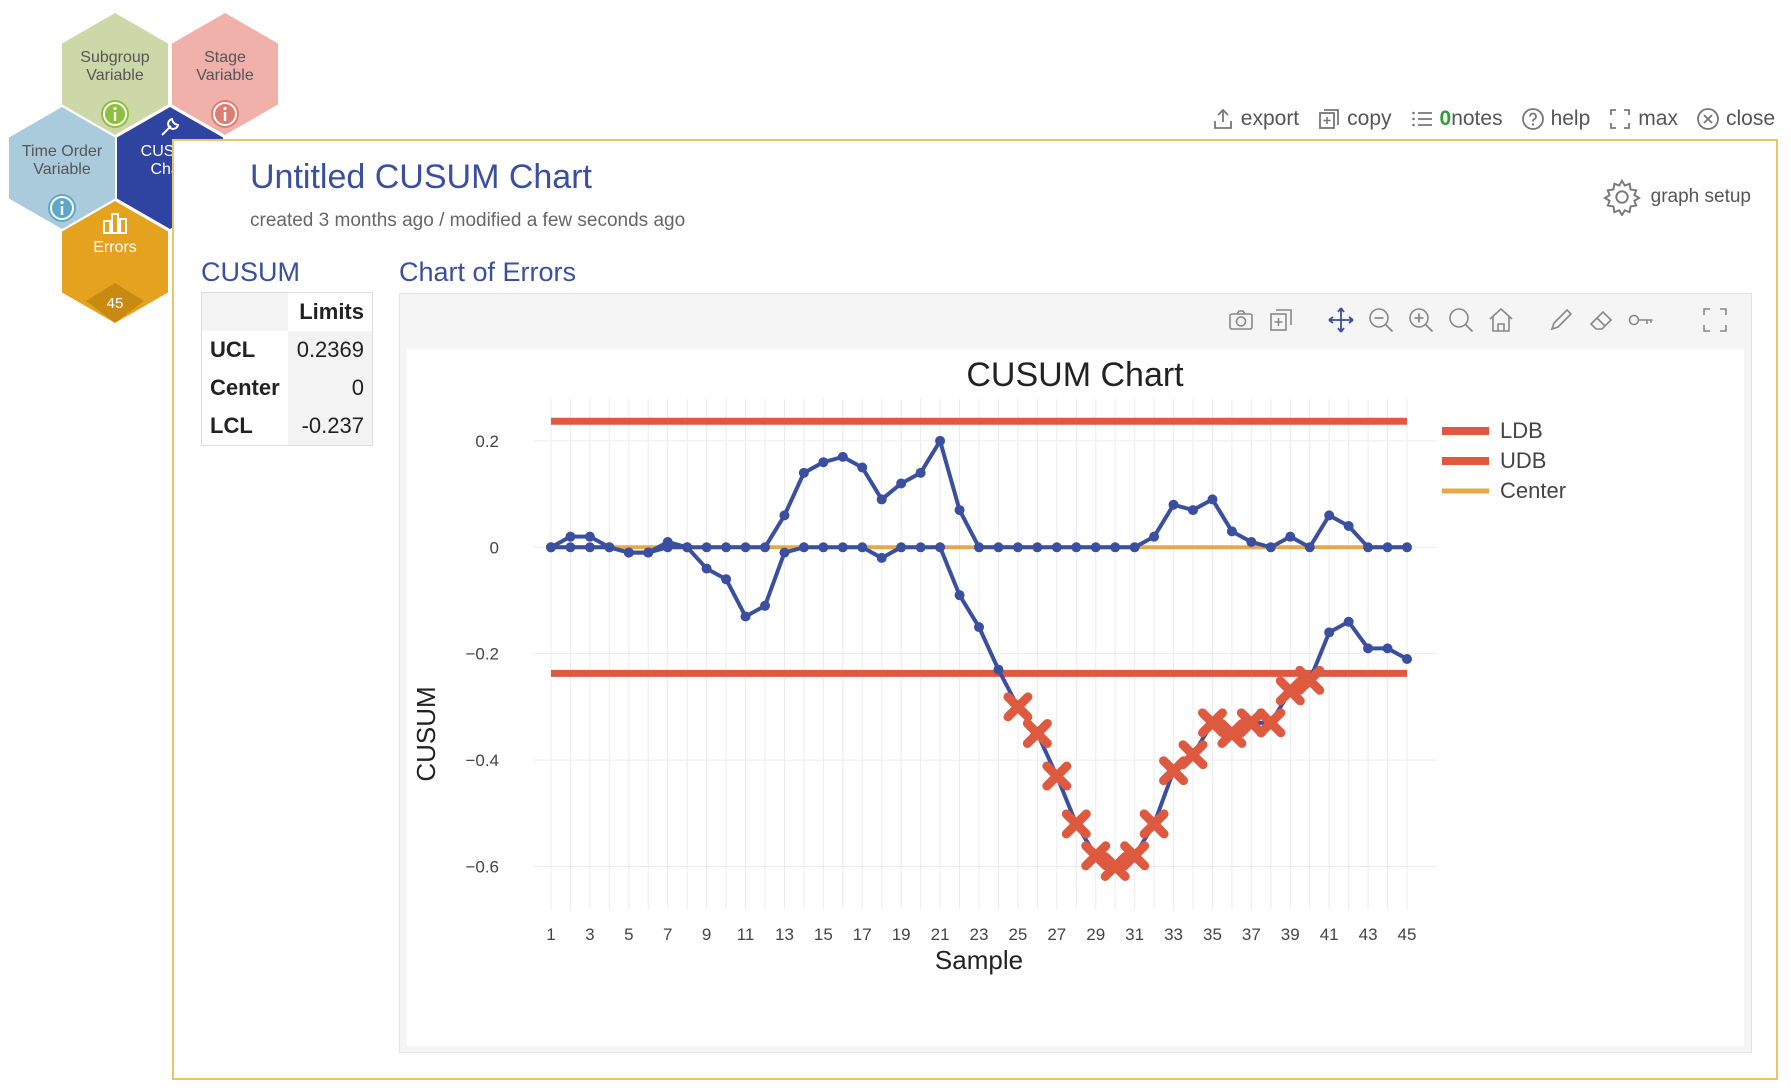  I want to click on x-tick-label: 23, so click(979, 934).